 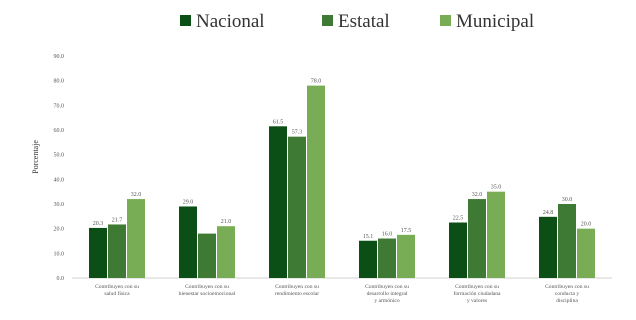 I want to click on data-label: 20.3, so click(x=98, y=224).